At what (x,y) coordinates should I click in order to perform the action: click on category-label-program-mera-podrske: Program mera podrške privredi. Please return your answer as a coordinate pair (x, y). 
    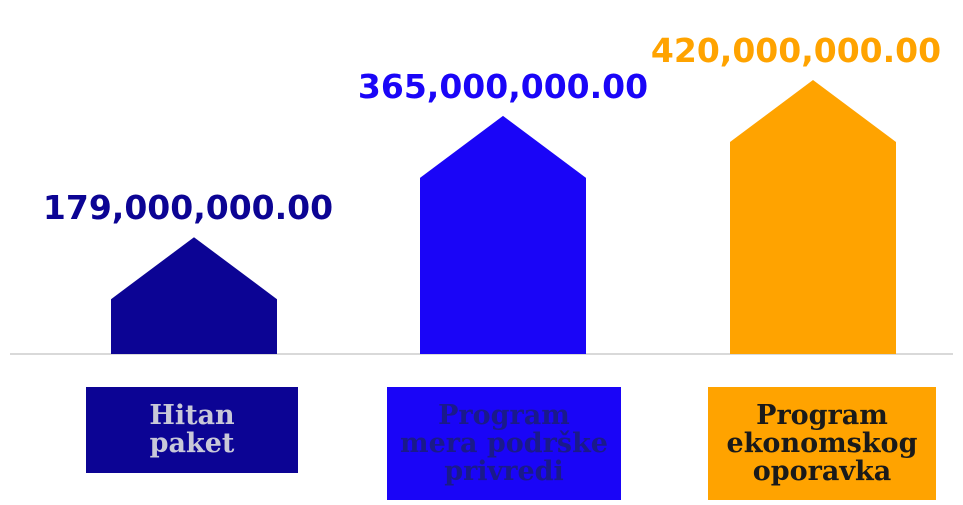
    Looking at the image, I should click on (504, 443).